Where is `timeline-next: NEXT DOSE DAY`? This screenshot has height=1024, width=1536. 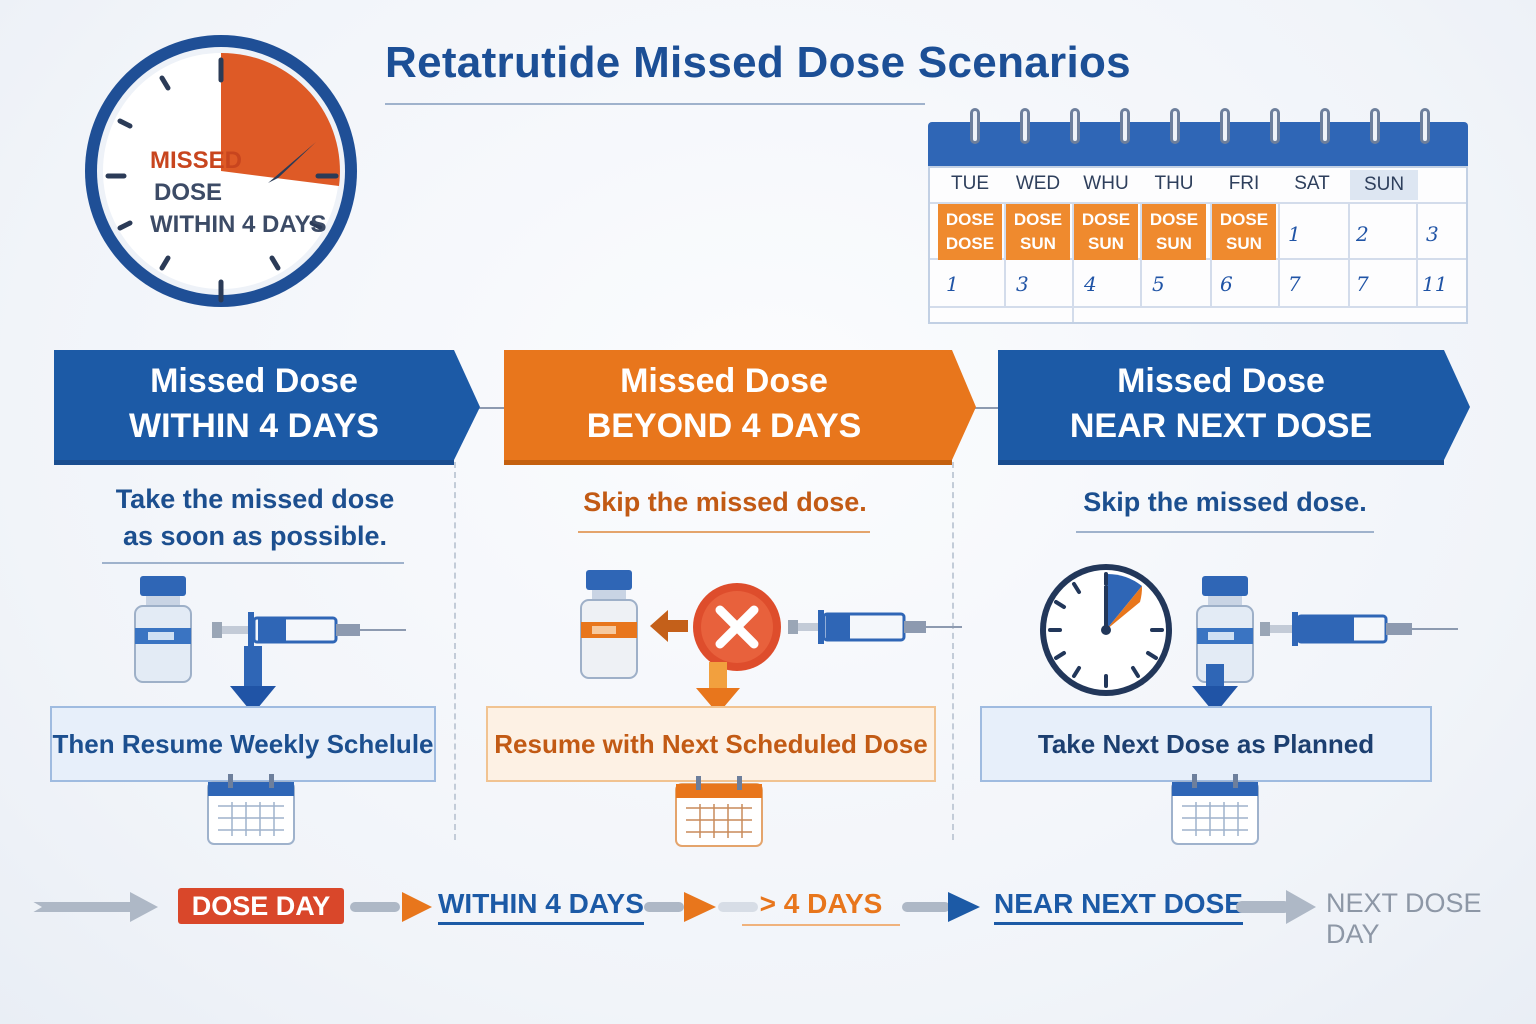
timeline-next: NEXT DOSE DAY is located at coordinates (1404, 918).